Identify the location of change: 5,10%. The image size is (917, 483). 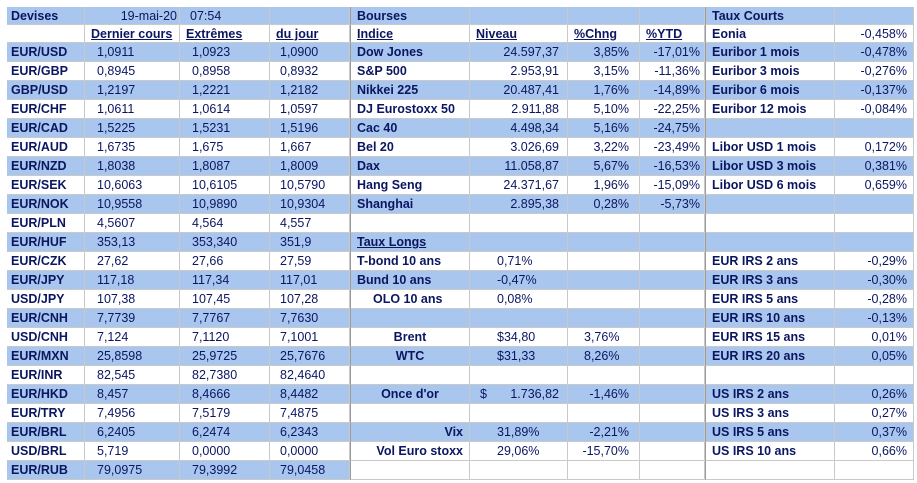
(604, 109).